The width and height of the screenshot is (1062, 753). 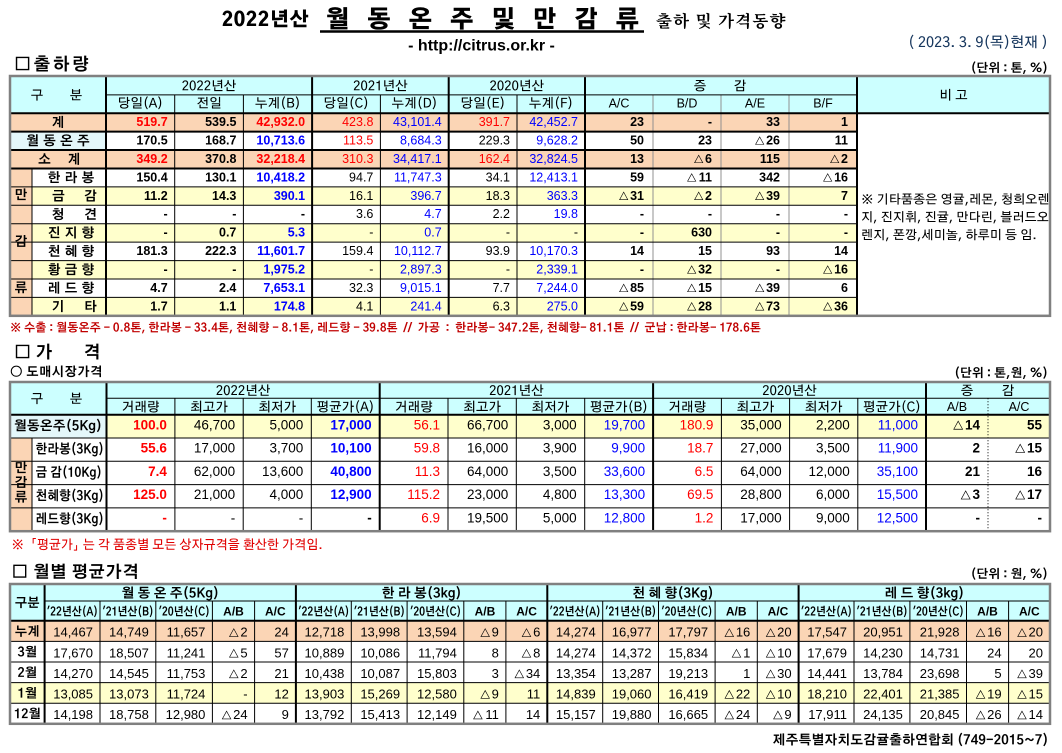 I want to click on svg-text: 12,800, so click(x=624, y=518).